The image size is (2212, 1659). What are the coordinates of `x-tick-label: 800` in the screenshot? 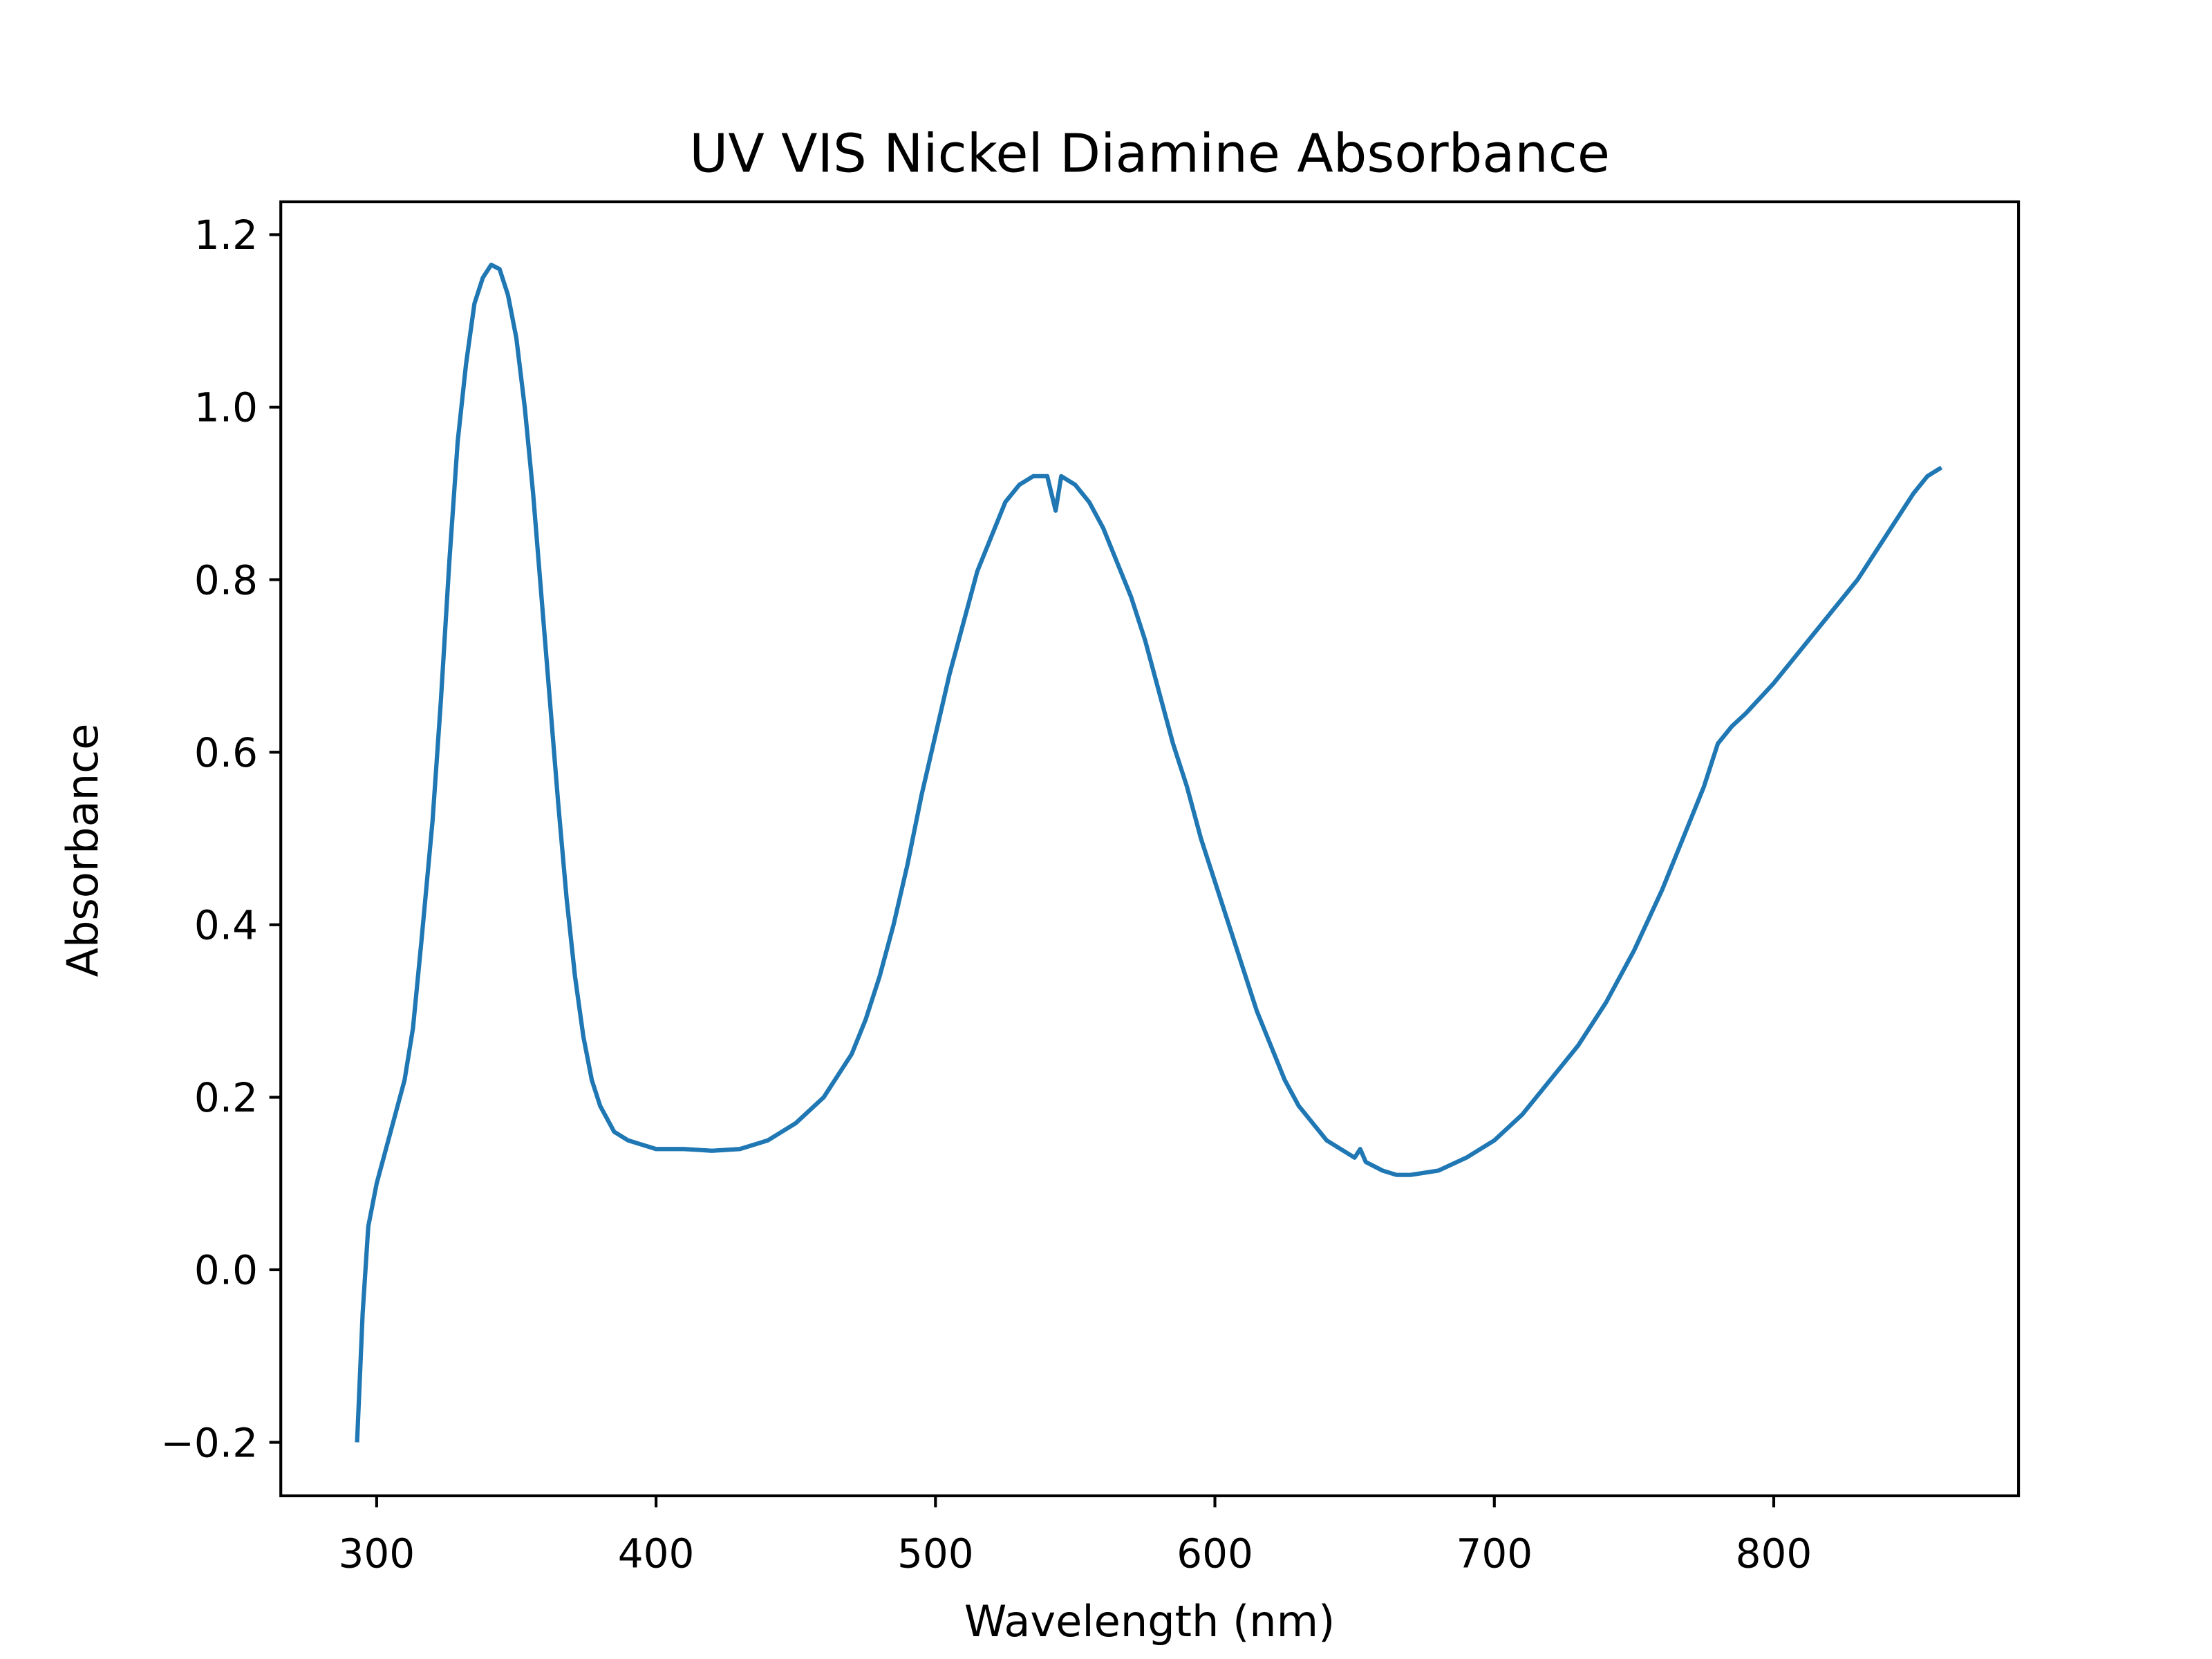 It's located at (1774, 1554).